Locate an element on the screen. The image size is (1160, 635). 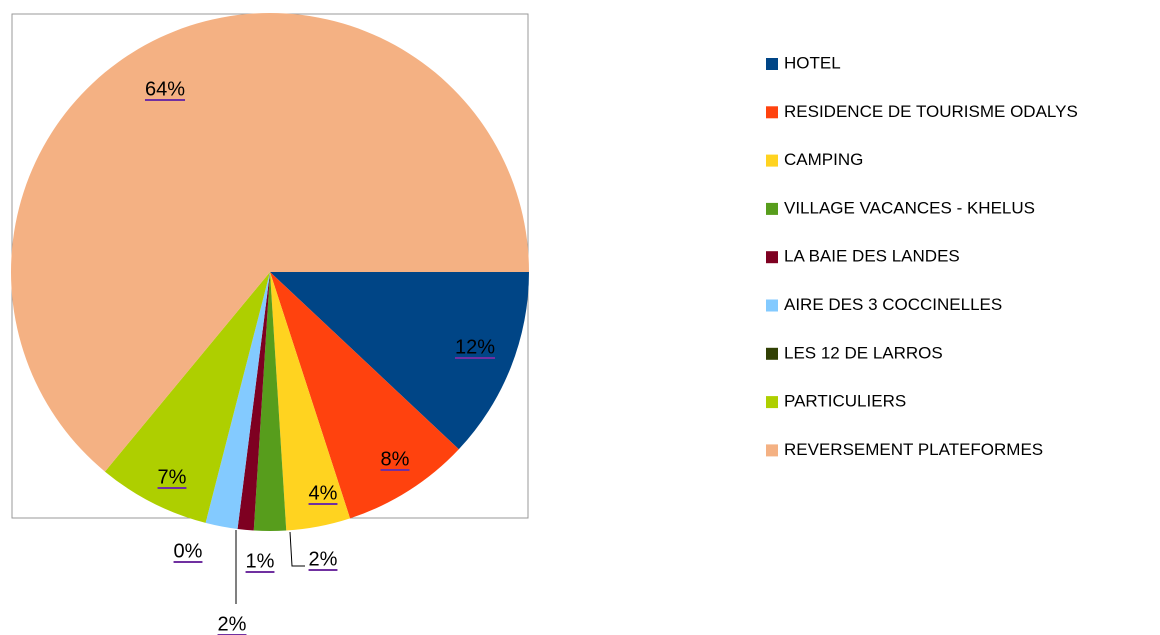
legend-label: RESIDENCE DE TOURISME ODALYS is located at coordinates (931, 111).